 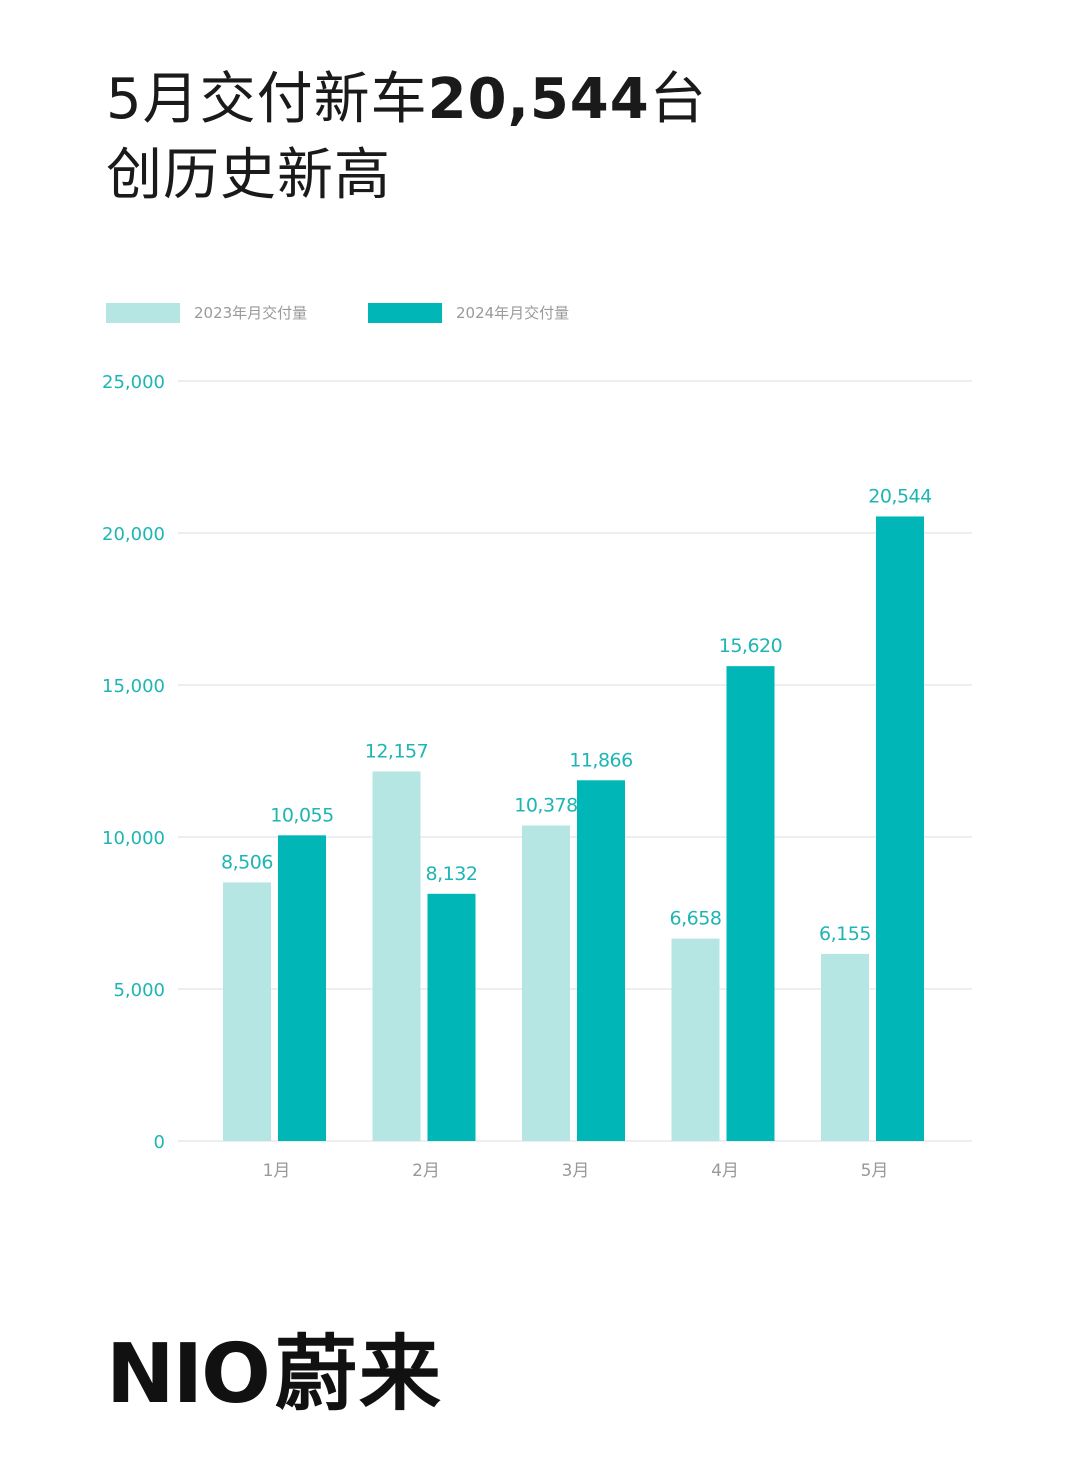 I want to click on legend-item-2023: 2023年月交付量, so click(x=206, y=312).